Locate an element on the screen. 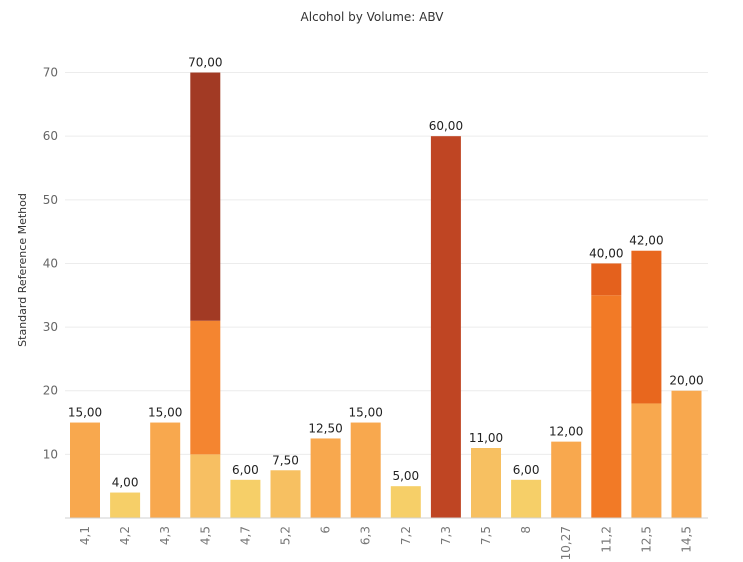 This screenshot has height=562, width=743. data-label: 11,00 is located at coordinates (486, 438).